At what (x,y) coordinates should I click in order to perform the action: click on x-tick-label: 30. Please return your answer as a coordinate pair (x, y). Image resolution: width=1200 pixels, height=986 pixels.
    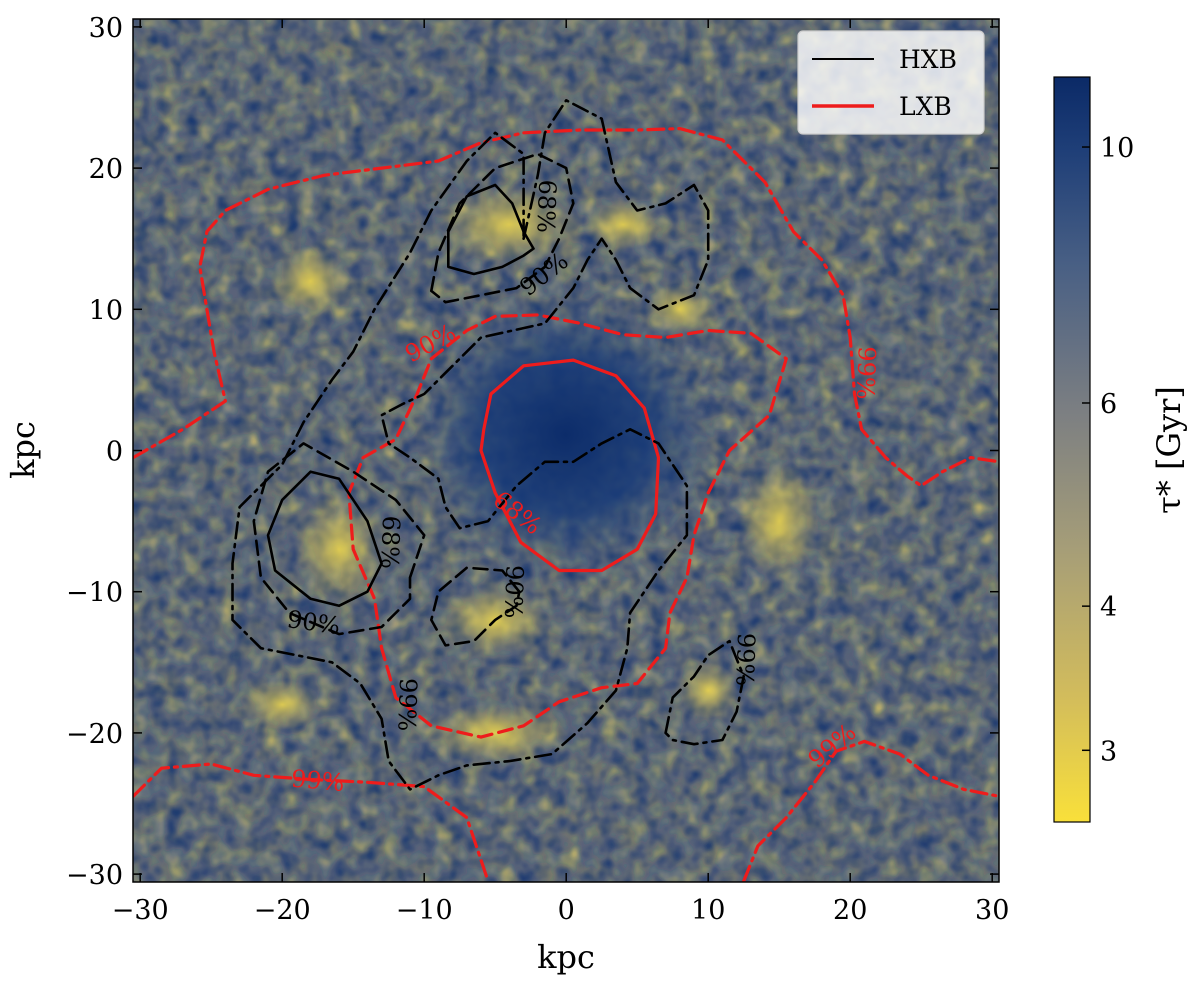
    Looking at the image, I should click on (992, 910).